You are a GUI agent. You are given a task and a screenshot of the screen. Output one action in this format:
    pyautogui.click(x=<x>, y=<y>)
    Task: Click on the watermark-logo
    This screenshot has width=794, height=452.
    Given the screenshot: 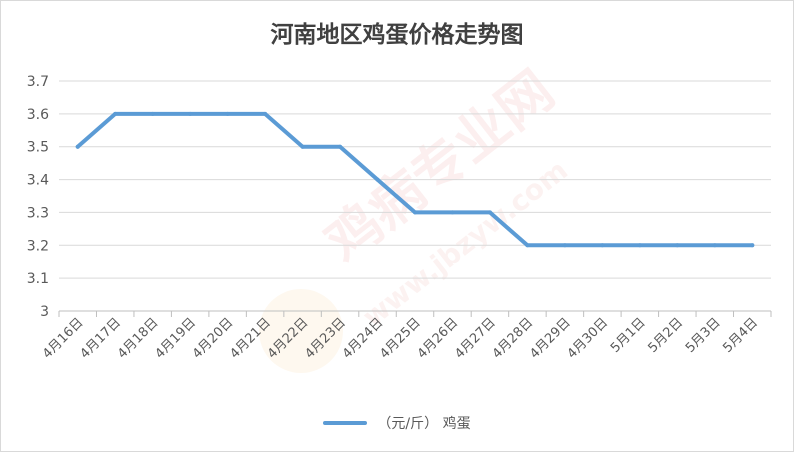 What is the action you would take?
    pyautogui.click(x=301, y=331)
    